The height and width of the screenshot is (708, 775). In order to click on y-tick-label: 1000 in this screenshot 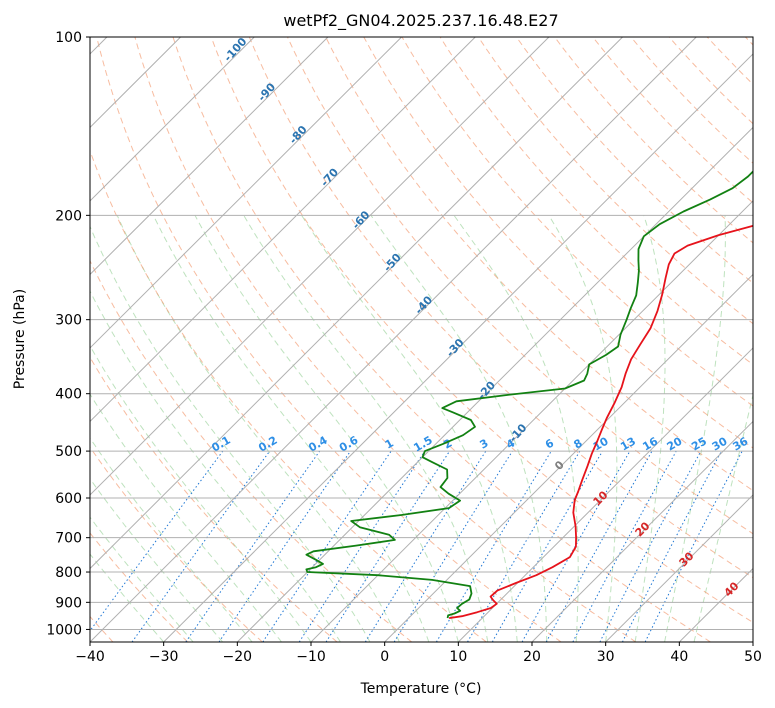, I will do `click(64, 630)`.